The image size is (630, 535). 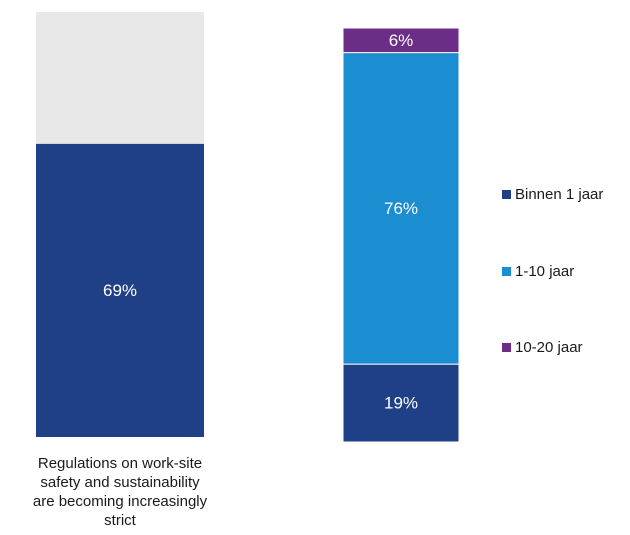 What do you see at coordinates (549, 347) in the screenshot?
I see `legend-label-10-20-jaar: 10-20 jaar` at bounding box center [549, 347].